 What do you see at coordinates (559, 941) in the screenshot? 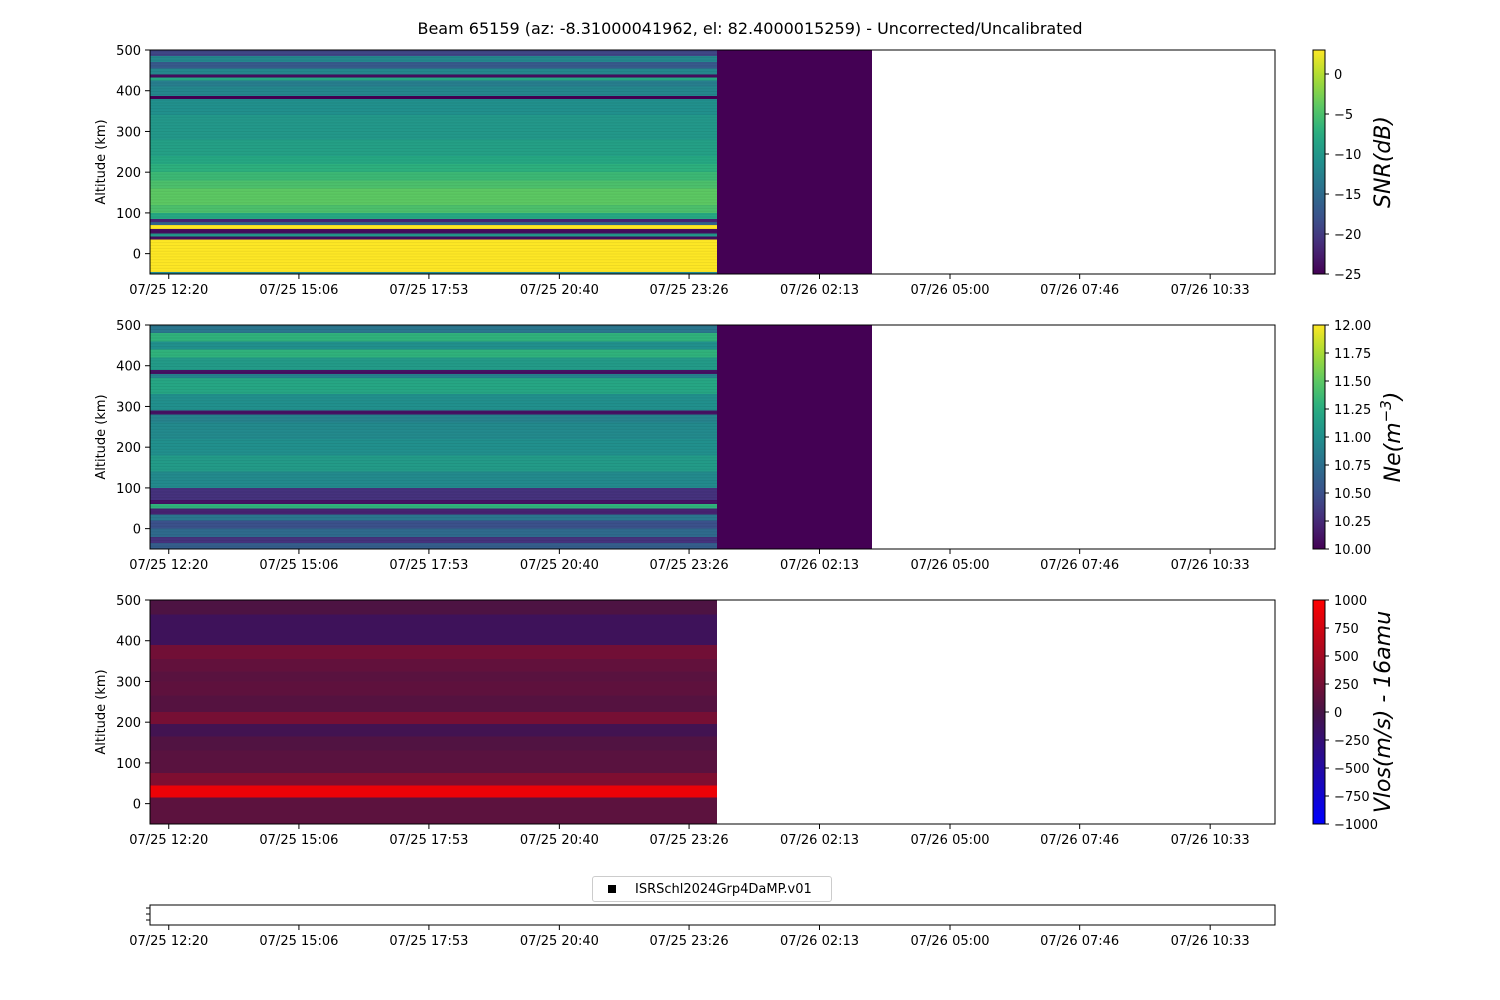
I see `x-tick-label-bottom-3: 07/25 20:40` at bounding box center [559, 941].